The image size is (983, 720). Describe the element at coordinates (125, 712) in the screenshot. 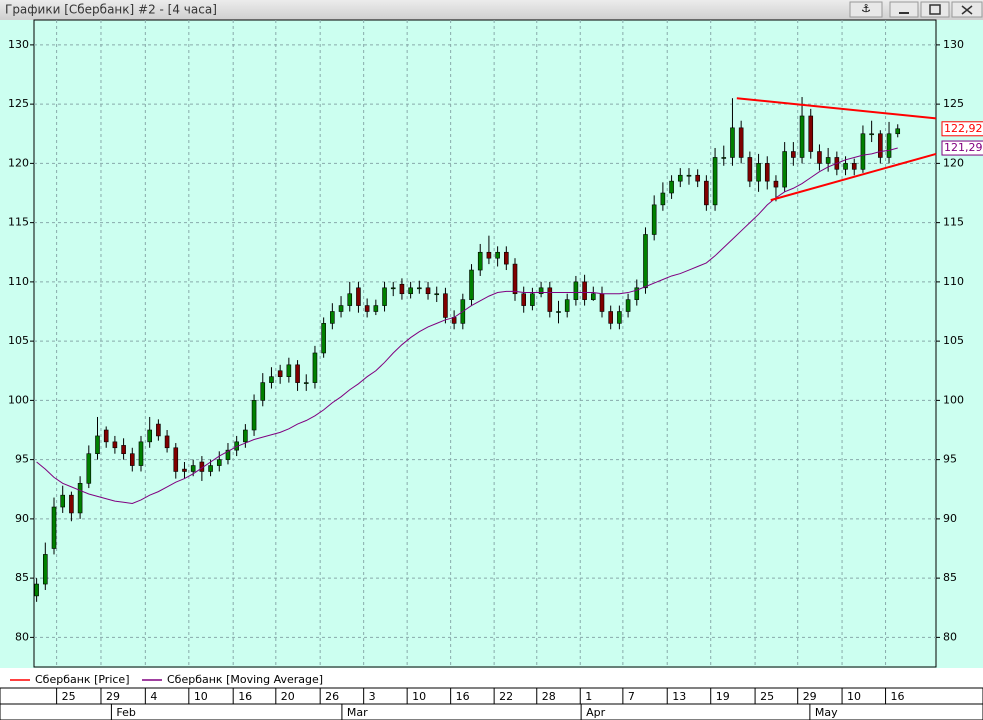

I see `month-label: Feb` at that location.